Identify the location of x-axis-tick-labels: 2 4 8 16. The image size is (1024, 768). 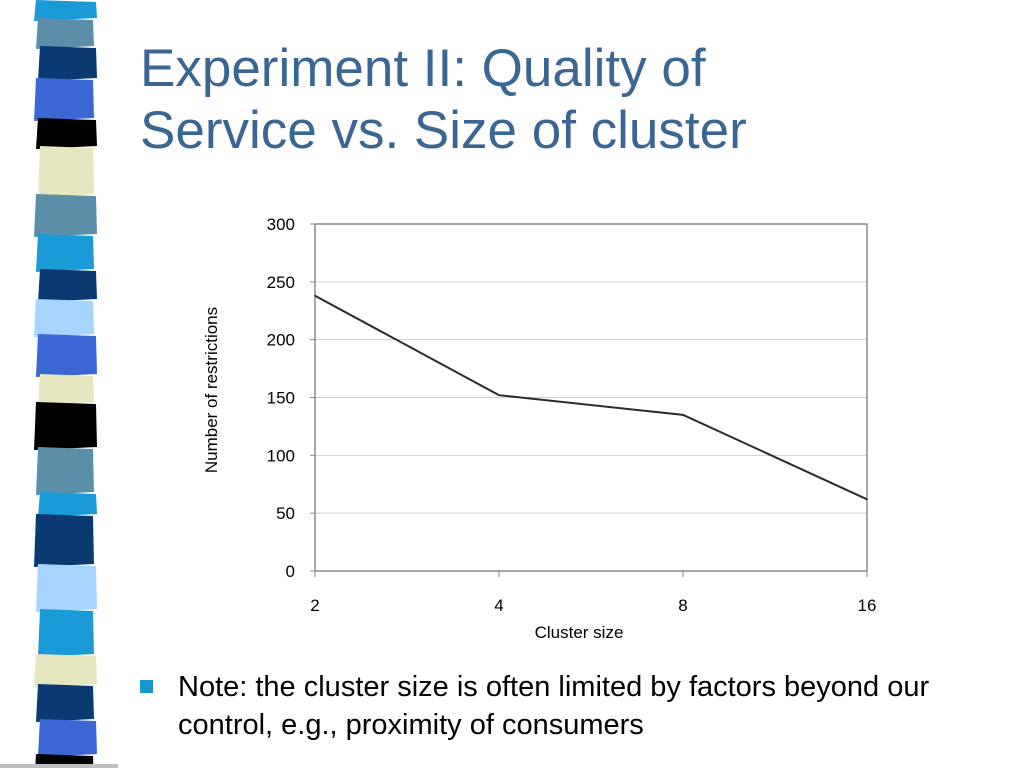
(593, 593).